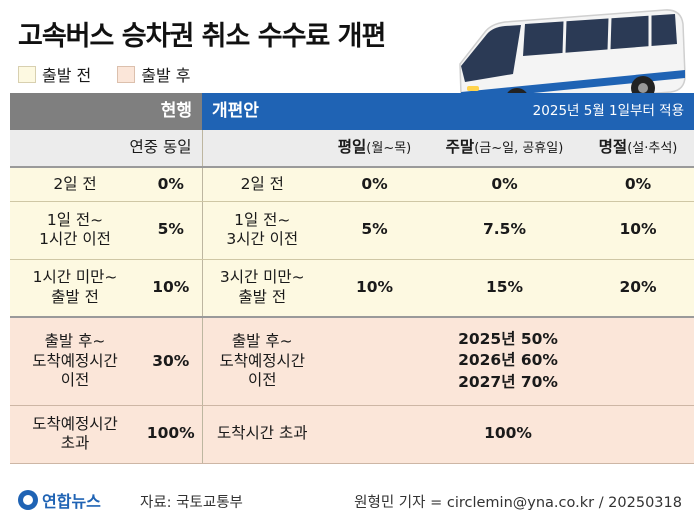 The width and height of the screenshot is (700, 520). I want to click on yonhap-logo-icon, so click(28, 500).